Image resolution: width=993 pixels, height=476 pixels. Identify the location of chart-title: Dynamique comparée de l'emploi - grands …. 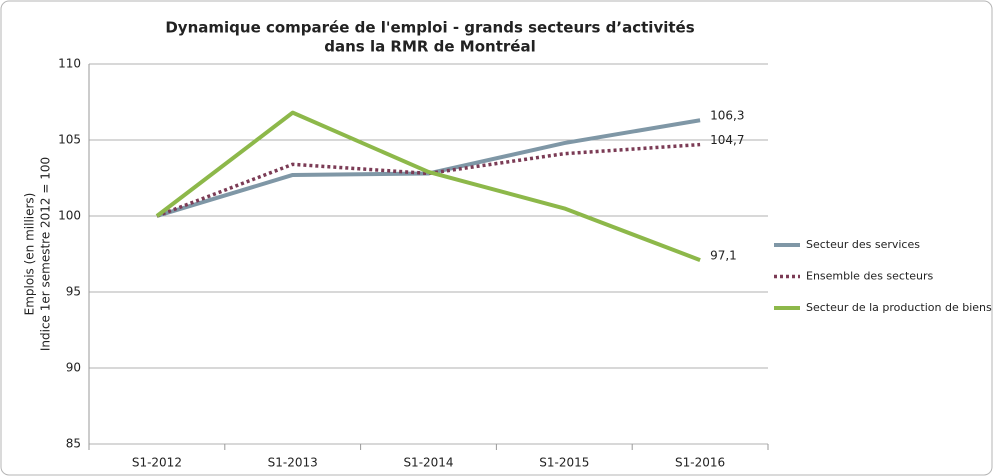
(429, 28).